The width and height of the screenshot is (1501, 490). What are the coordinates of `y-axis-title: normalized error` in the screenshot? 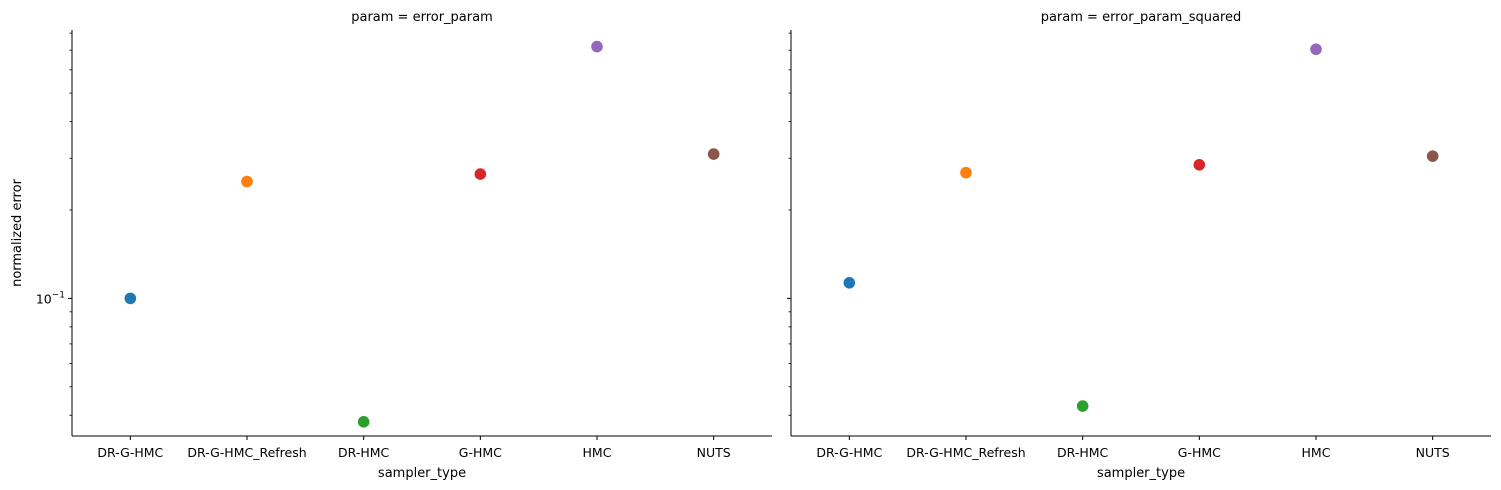 It's located at (17, 232).